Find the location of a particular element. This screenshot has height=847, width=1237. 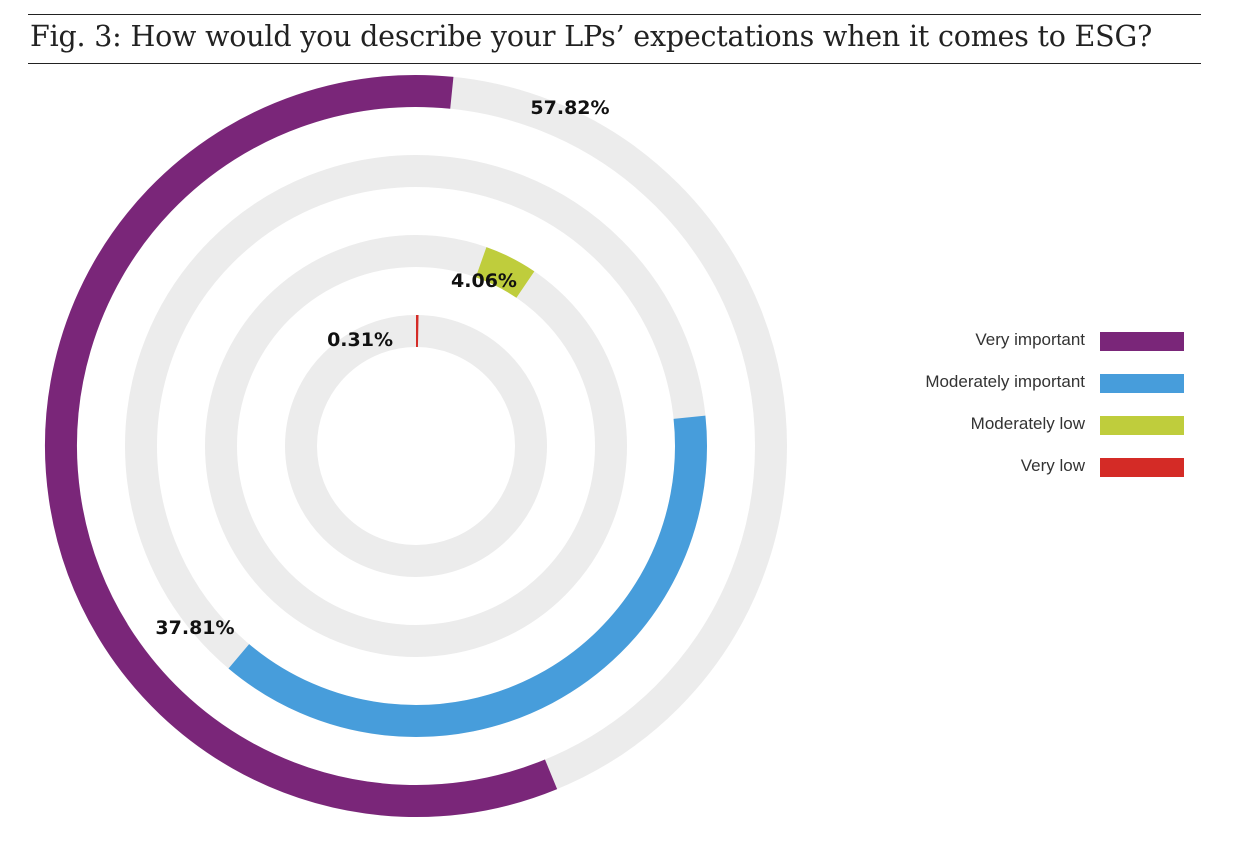

data-label-moderately-important: 37.81% is located at coordinates (194, 628).